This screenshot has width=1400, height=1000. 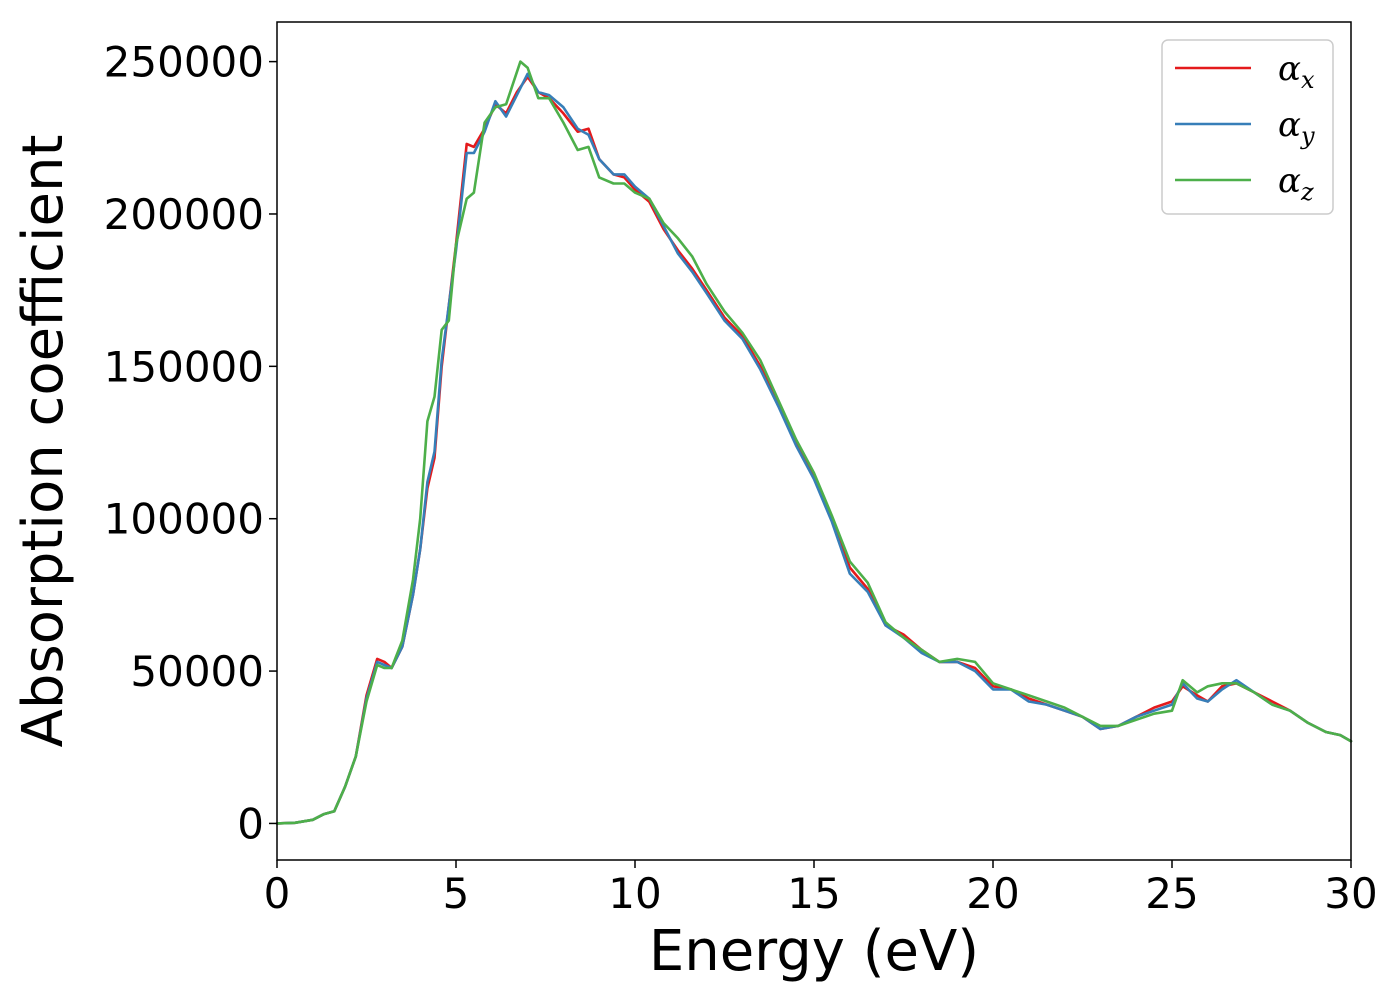 What do you see at coordinates (184, 519) in the screenshot?
I see `y-tick-label: 100000` at bounding box center [184, 519].